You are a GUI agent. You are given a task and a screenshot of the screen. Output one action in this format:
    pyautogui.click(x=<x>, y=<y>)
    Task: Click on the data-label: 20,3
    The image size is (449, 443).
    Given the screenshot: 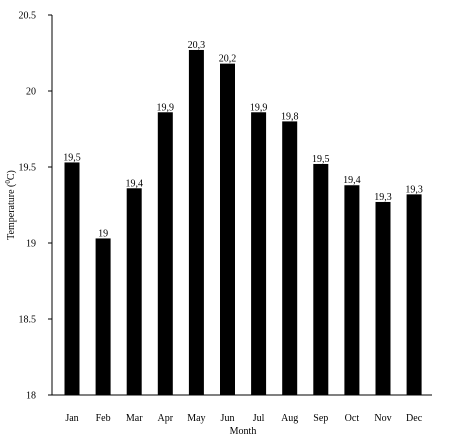 What is the action you would take?
    pyautogui.click(x=197, y=45)
    